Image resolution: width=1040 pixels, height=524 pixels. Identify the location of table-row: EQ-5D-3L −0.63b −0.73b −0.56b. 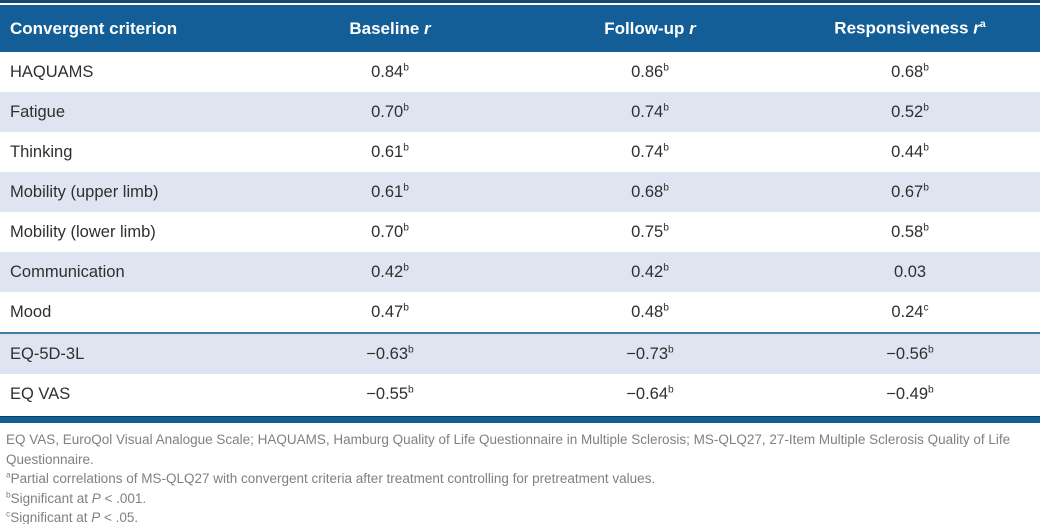
(520, 353).